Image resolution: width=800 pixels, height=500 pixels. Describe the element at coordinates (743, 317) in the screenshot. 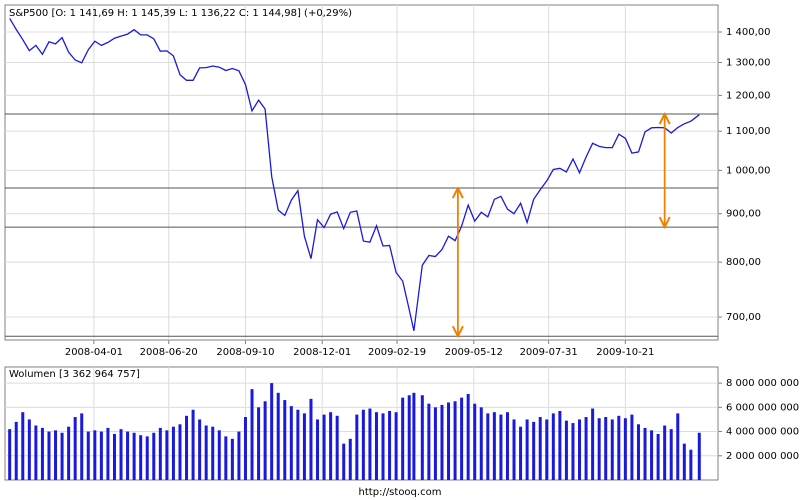

I see `y-tick-label: 700,00` at that location.